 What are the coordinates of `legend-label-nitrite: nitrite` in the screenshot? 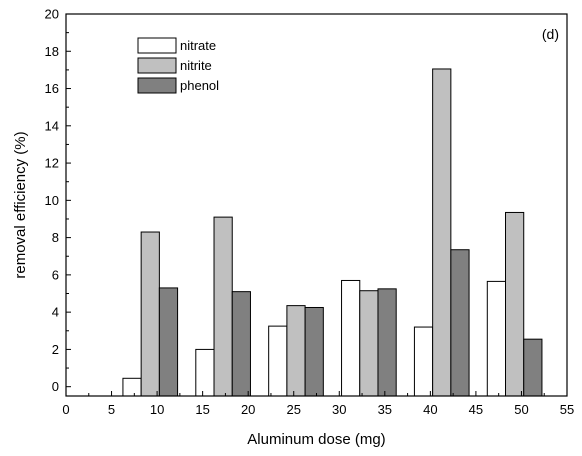 It's located at (196, 65).